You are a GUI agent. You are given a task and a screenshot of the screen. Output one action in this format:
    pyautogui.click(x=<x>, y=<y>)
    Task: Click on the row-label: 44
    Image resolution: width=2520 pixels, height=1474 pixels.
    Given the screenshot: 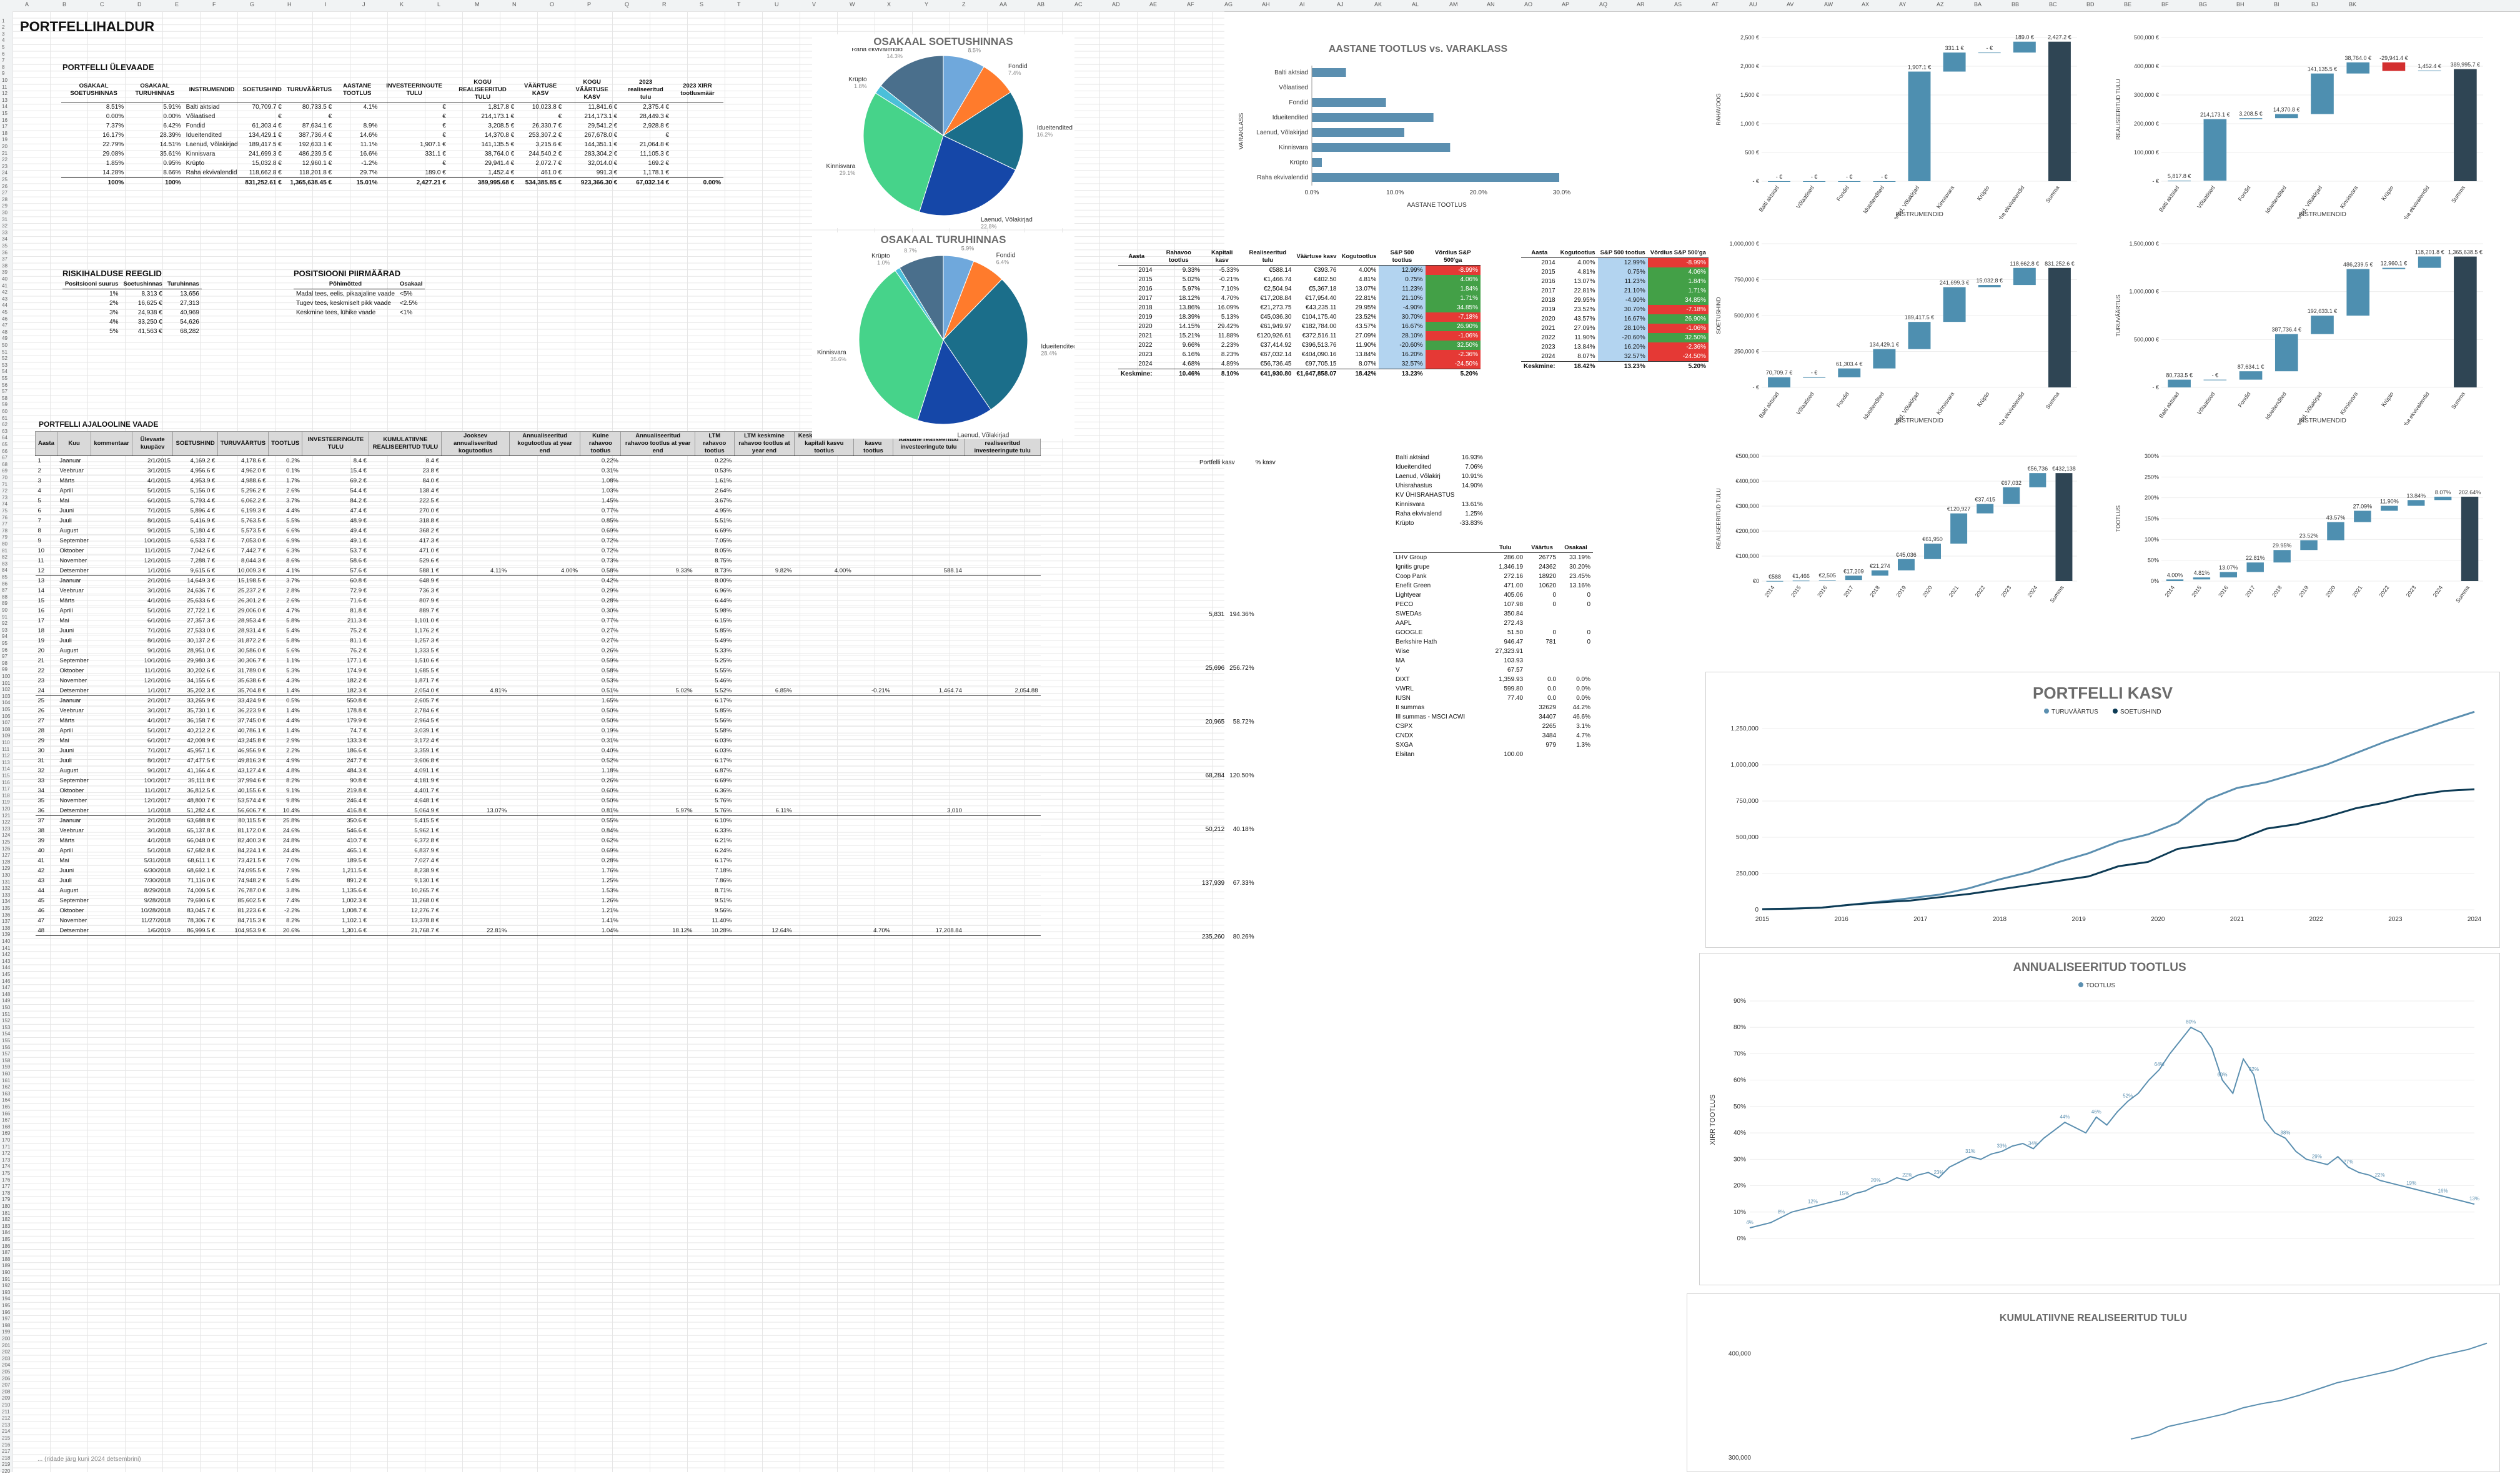 What is the action you would take?
    pyautogui.click(x=4, y=305)
    